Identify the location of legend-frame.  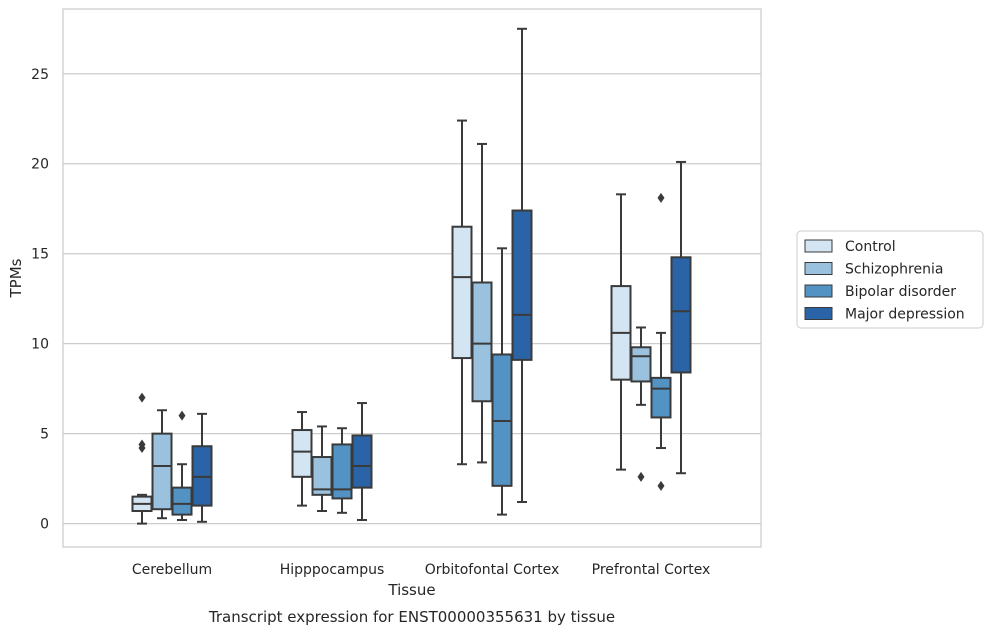
(890, 279).